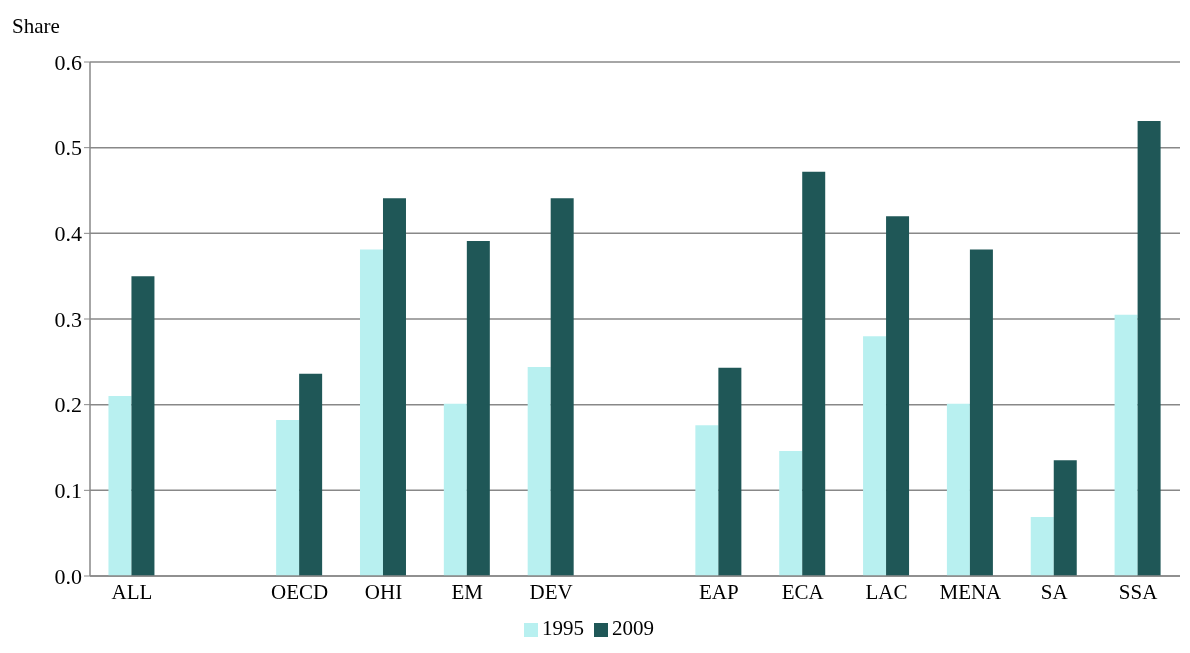  What do you see at coordinates (1138, 591) in the screenshot?
I see `x-tick-label: SSA` at bounding box center [1138, 591].